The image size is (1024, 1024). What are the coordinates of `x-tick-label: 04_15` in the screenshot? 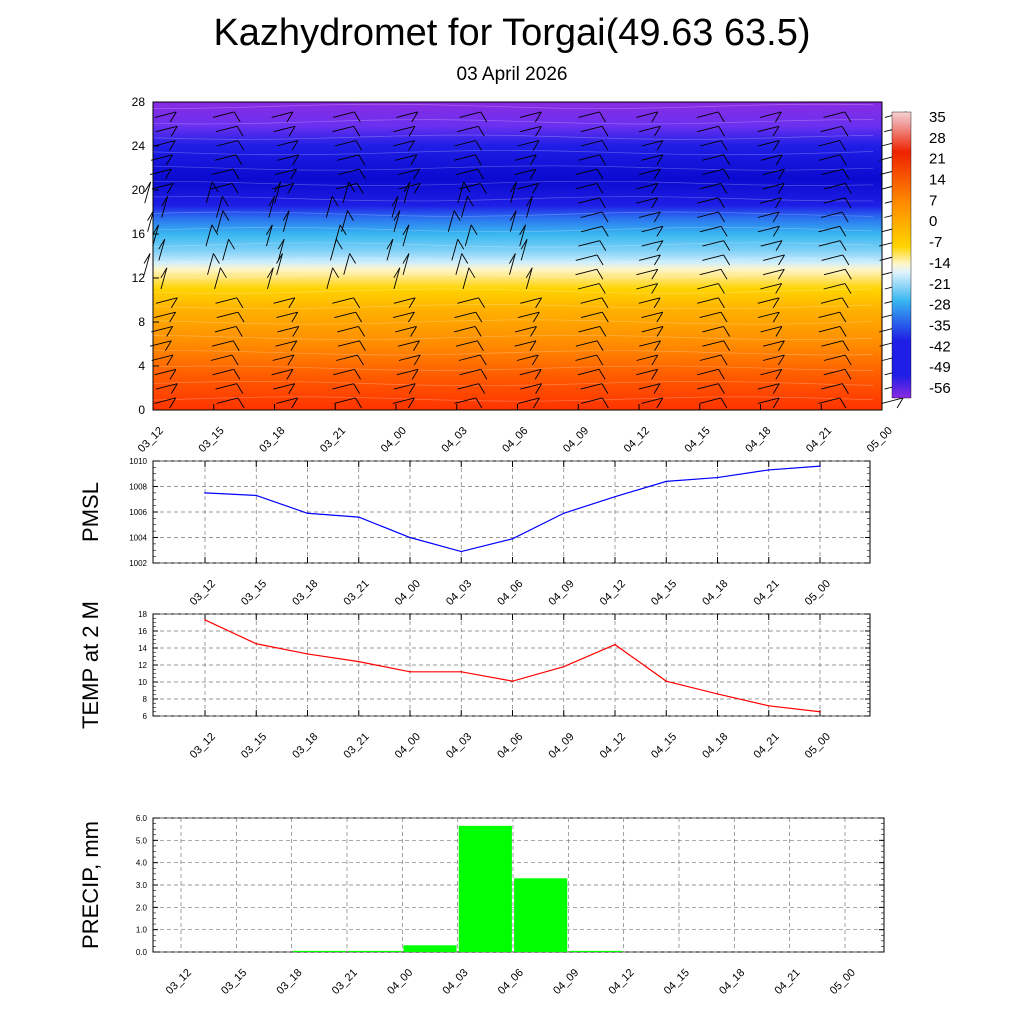 It's located at (698, 440).